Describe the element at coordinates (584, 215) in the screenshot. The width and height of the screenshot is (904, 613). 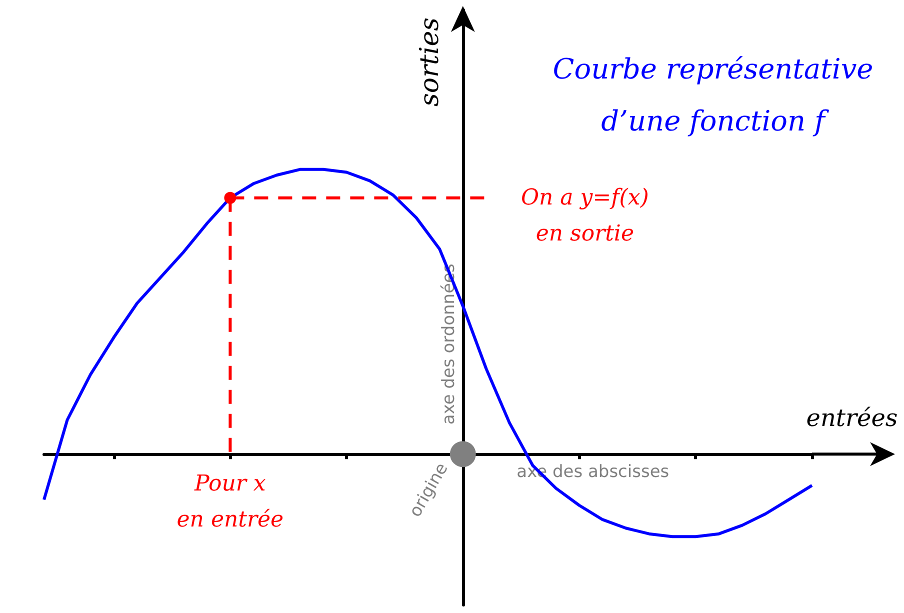
I see `annotation: On a y=f(x) en sortie` at that location.